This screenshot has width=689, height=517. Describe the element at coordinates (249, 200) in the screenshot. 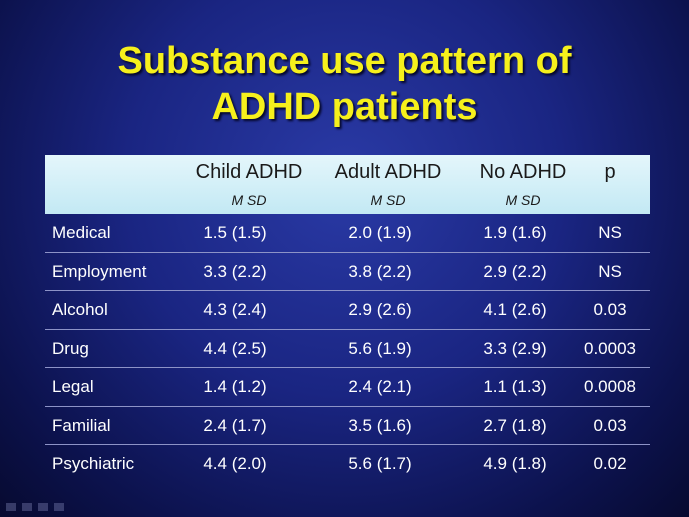

I see `header-child-adhd-stats: M SD` at that location.